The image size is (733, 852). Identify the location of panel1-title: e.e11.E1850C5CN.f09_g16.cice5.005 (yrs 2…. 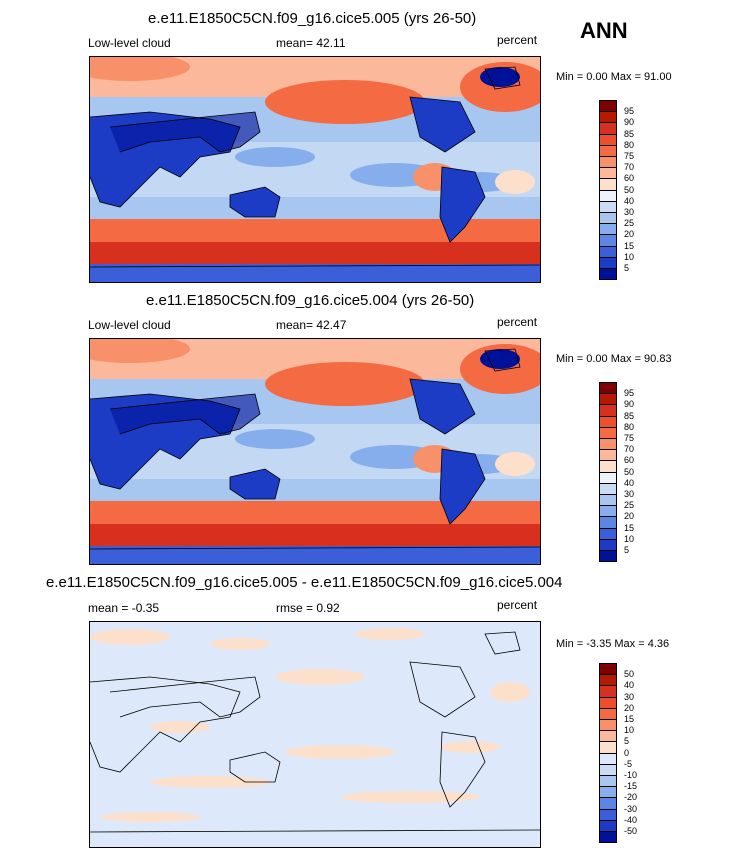
(312, 18).